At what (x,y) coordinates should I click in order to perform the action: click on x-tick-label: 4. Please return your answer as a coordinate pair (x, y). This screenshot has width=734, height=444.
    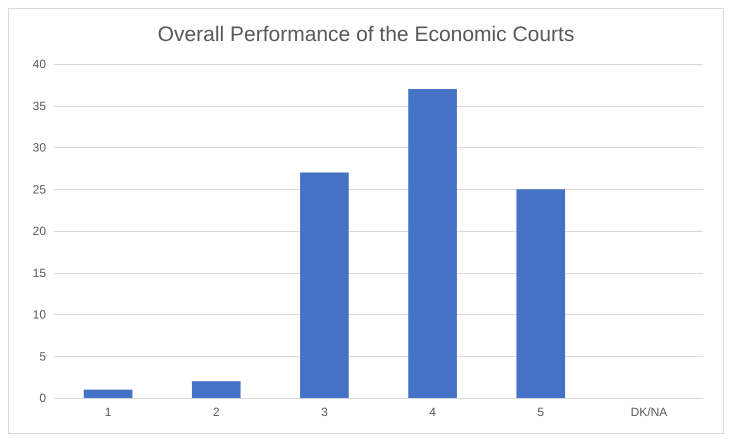
    Looking at the image, I should click on (432, 412).